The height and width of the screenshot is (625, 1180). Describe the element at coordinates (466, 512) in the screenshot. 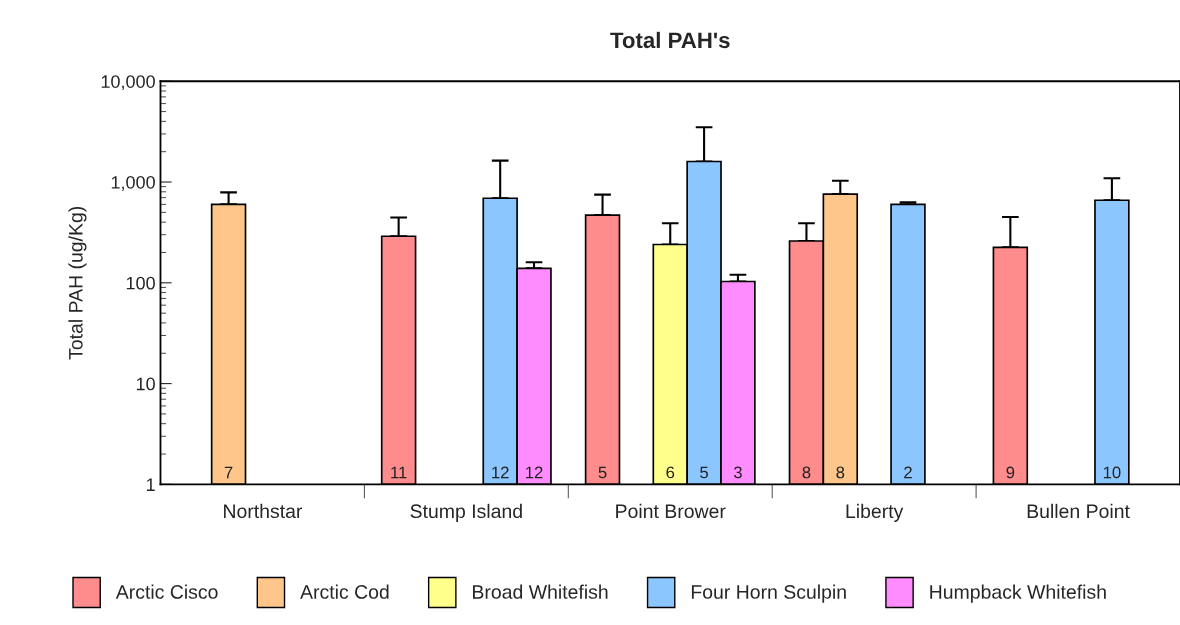

I see `x-tick-label: Stump Island` at that location.